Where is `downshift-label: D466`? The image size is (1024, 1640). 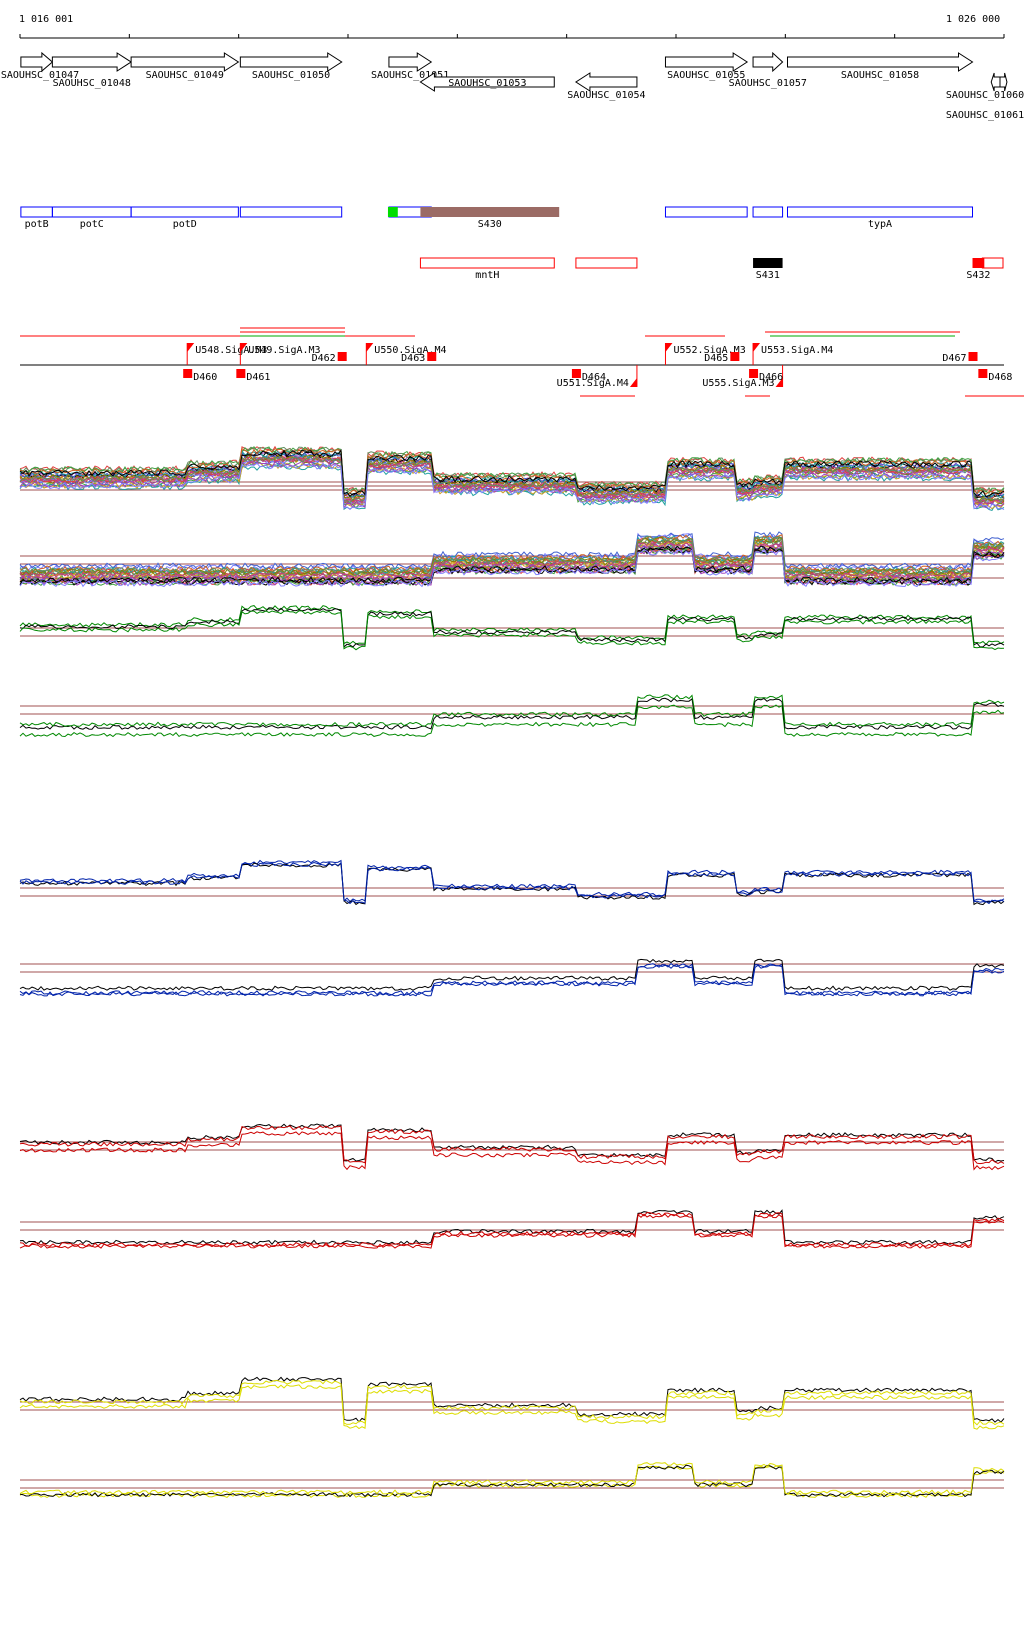 downshift-label: D466 is located at coordinates (771, 377).